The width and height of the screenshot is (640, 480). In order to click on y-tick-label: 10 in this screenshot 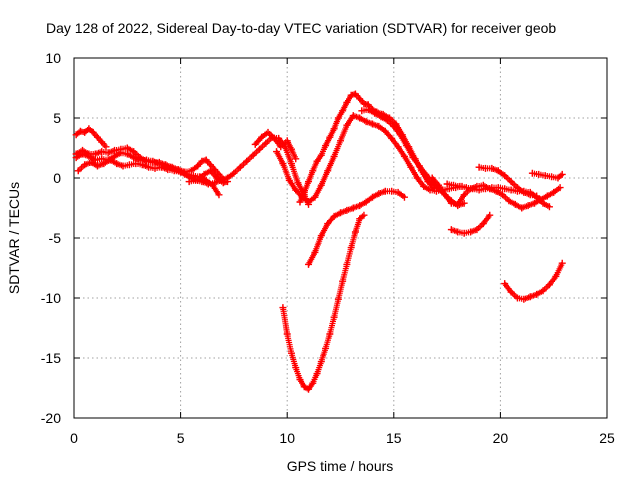, I will do `click(53, 58)`.